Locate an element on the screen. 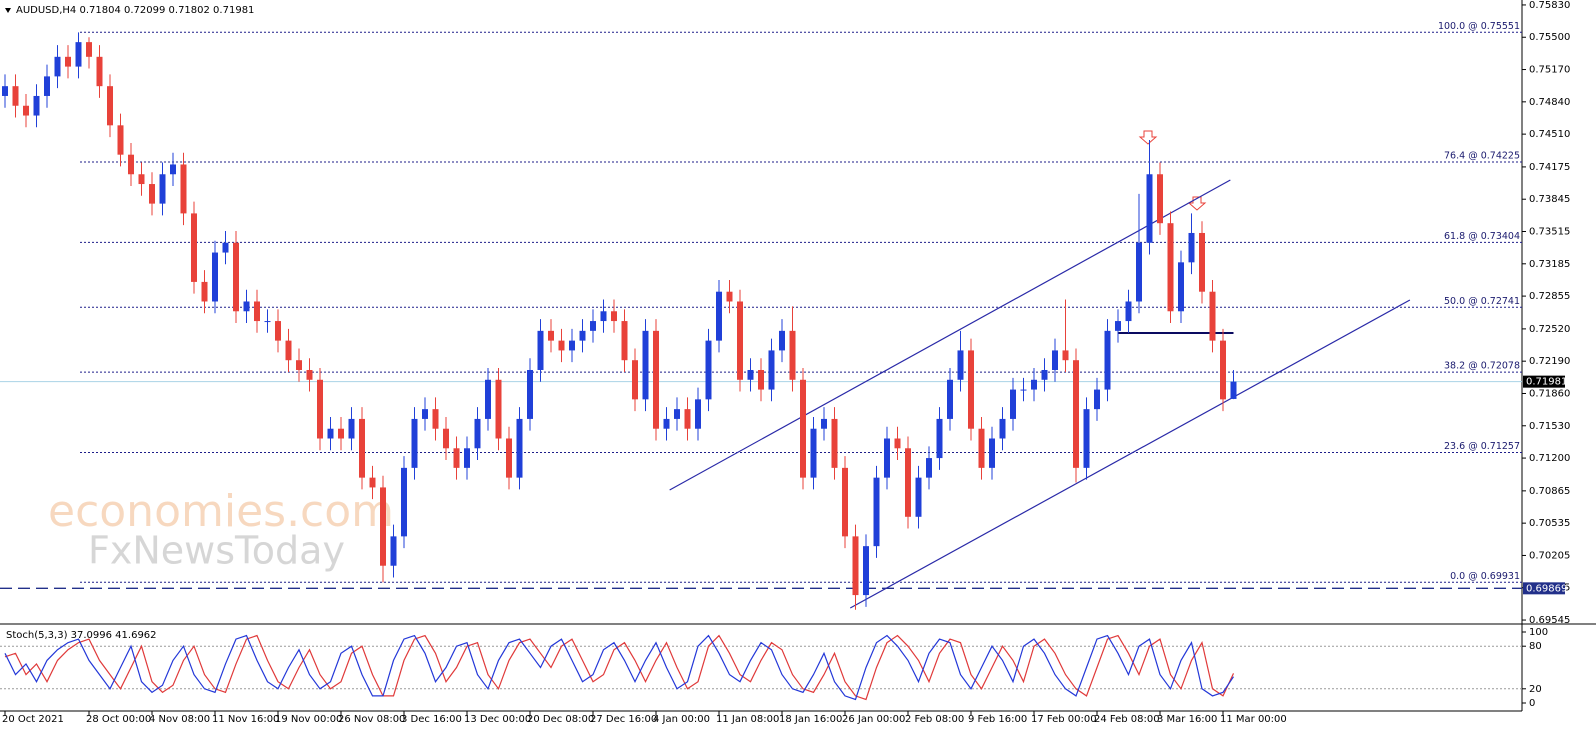  x-tick-label: 11 Nov 16:00 is located at coordinates (245, 719).